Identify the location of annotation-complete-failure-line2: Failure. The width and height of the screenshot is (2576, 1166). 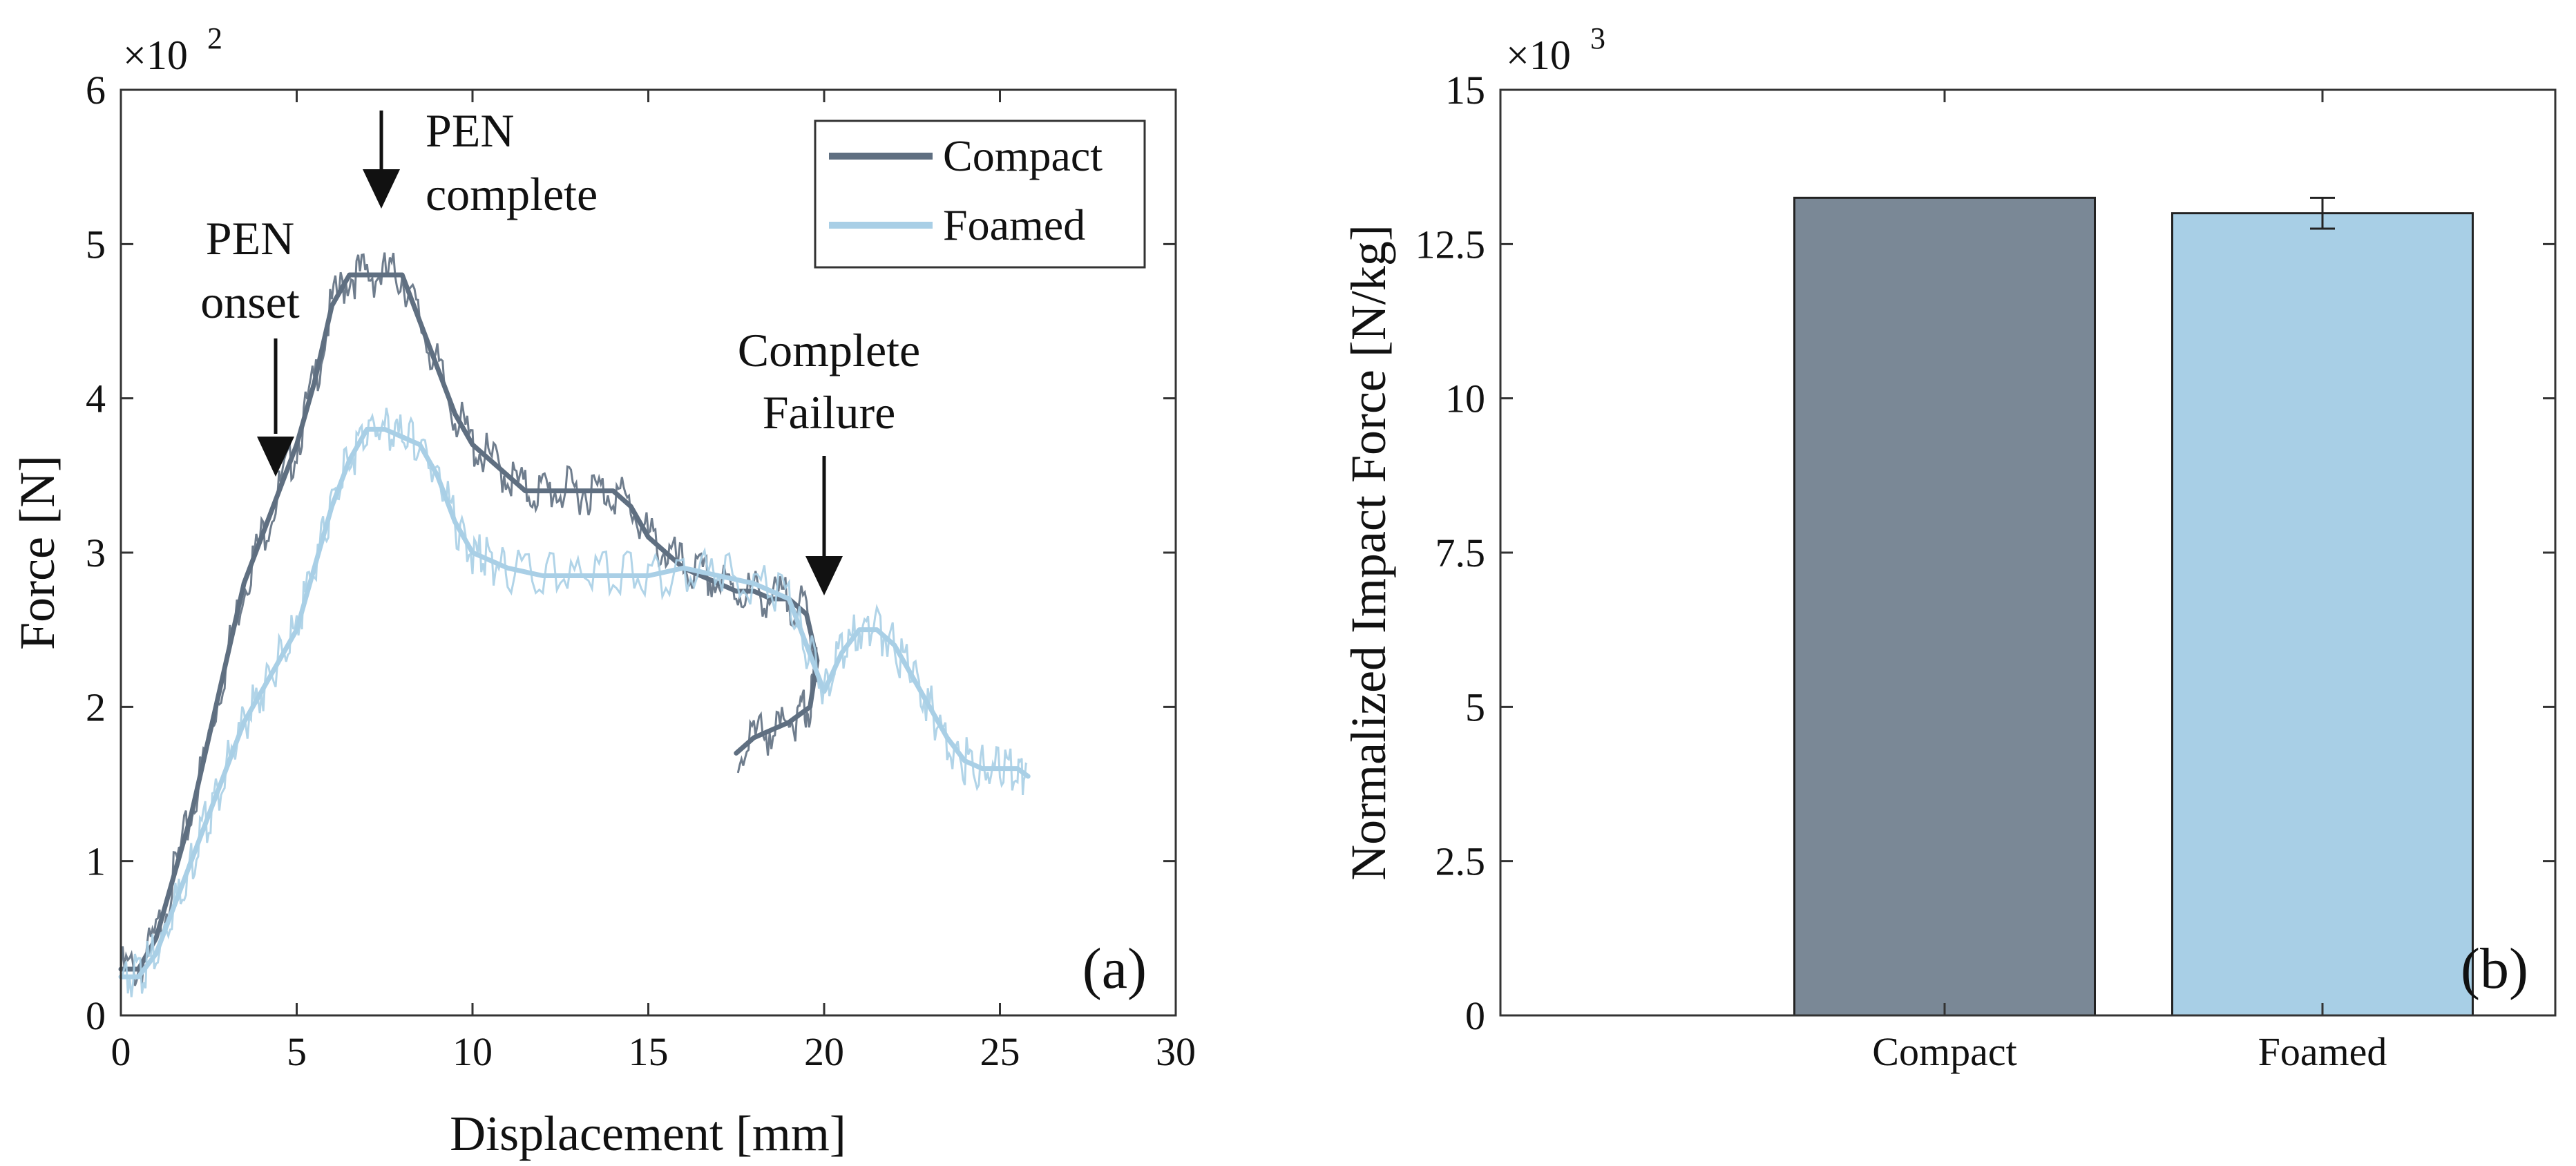
(830, 412).